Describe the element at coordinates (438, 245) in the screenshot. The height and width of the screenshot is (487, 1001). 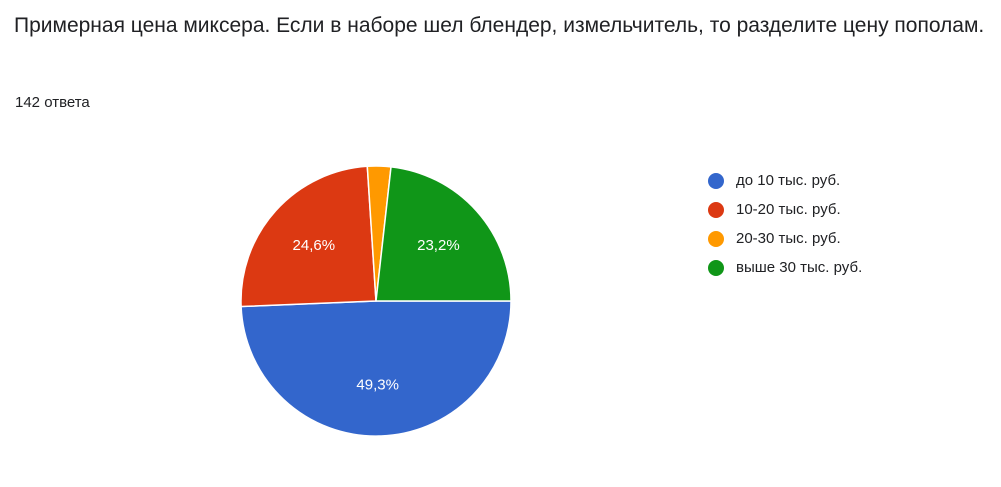
I see `slice-value-label-4: 23,2%` at that location.